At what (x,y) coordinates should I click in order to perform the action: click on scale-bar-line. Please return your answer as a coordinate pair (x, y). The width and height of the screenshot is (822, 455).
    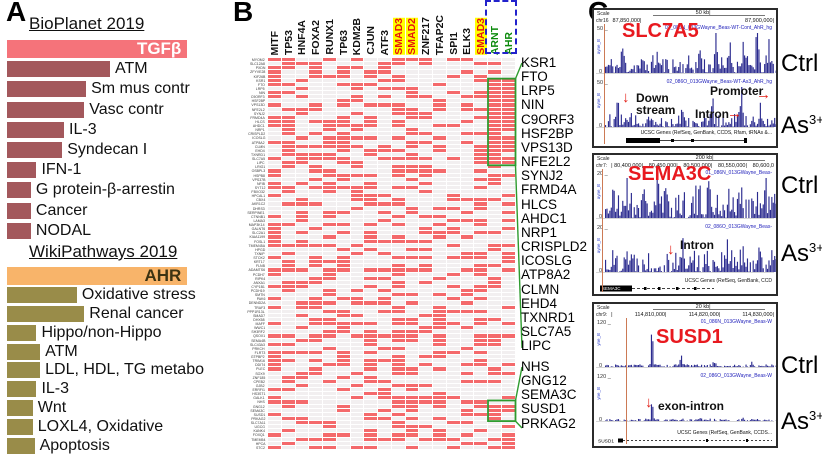
    Looking at the image, I should click on (709, 15).